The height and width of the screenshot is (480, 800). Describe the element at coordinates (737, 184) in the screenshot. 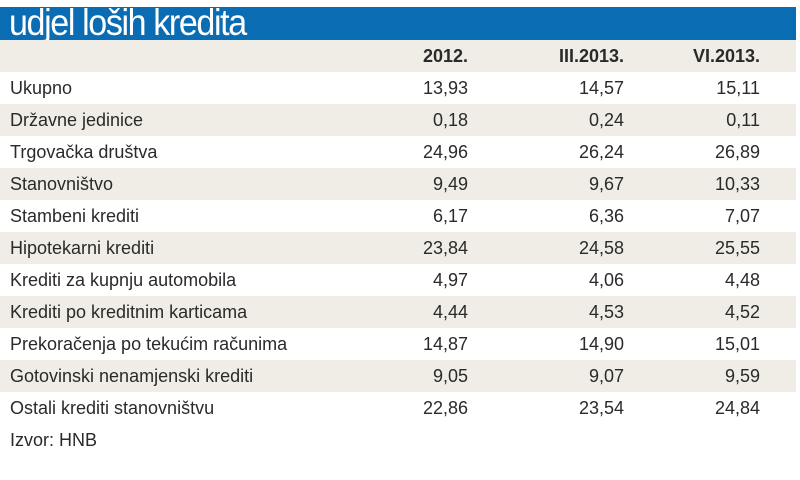

I see `value-cell: 10,33` at that location.